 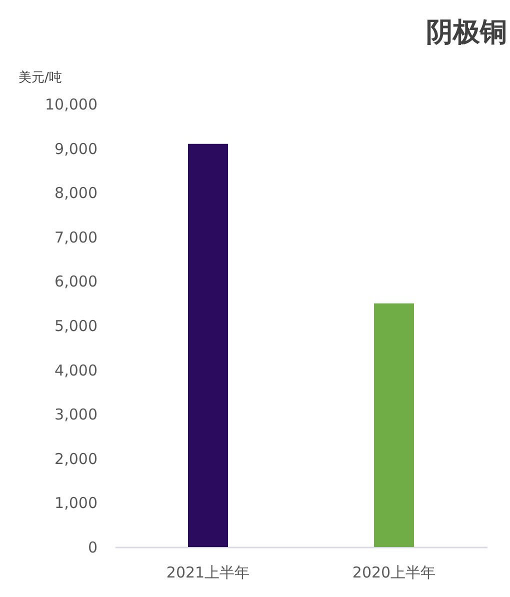 I want to click on chart-title: 阴极铜, so click(x=466, y=32).